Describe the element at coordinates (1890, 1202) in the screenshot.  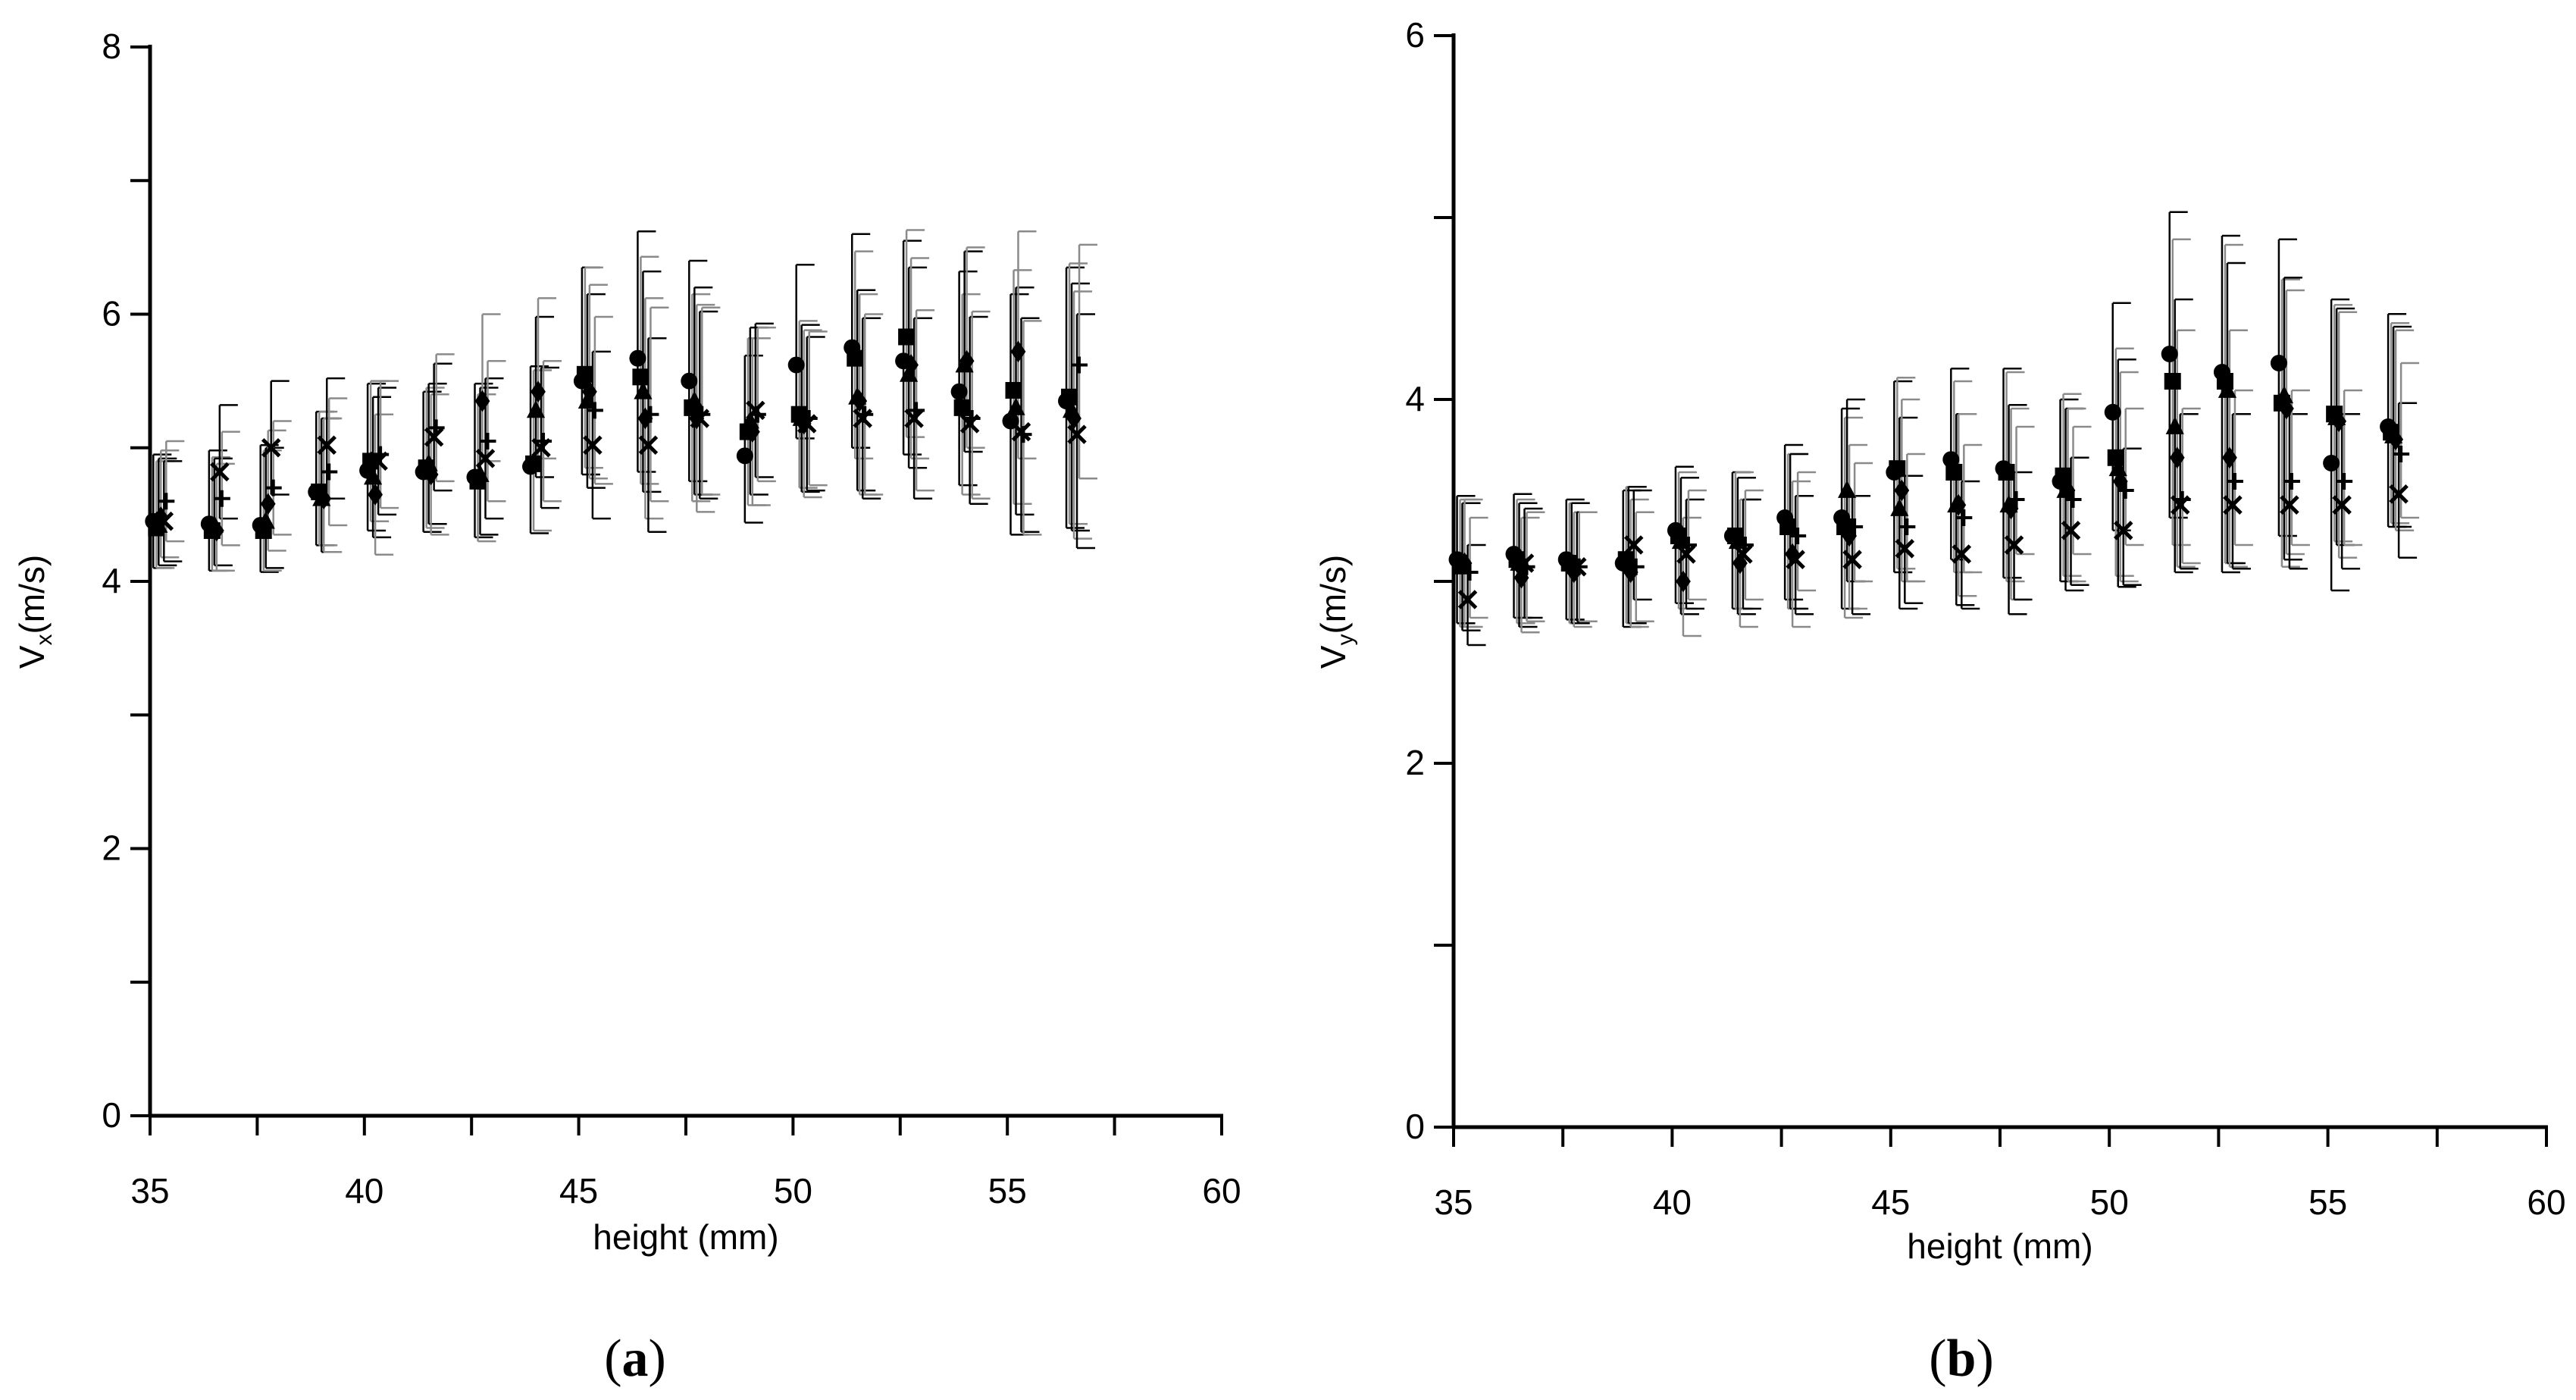
I see `x-tick-label: 45` at that location.